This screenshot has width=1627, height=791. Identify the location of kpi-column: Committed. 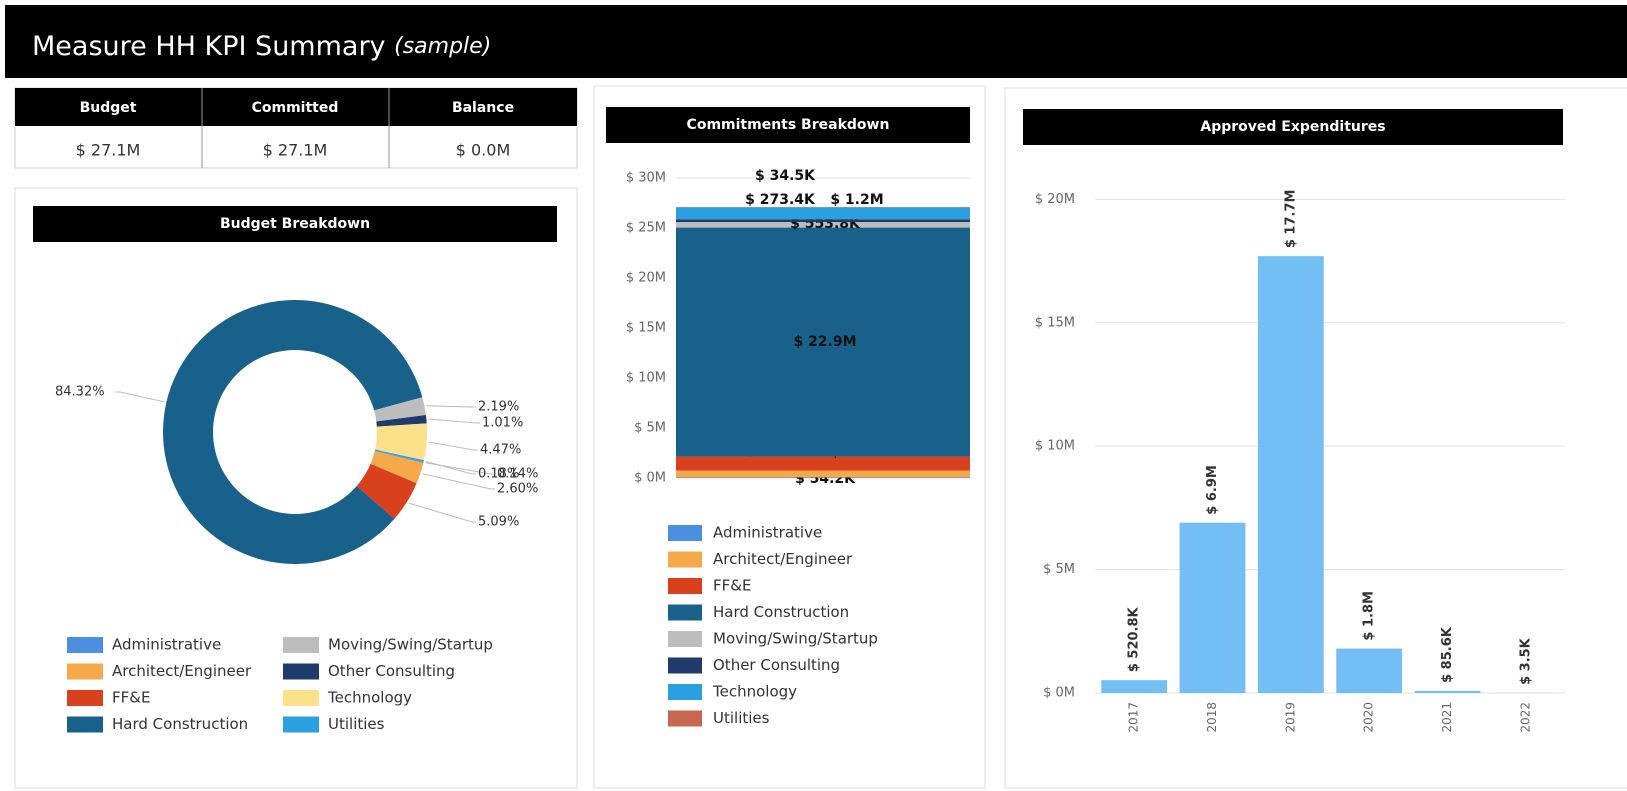
(295, 108).